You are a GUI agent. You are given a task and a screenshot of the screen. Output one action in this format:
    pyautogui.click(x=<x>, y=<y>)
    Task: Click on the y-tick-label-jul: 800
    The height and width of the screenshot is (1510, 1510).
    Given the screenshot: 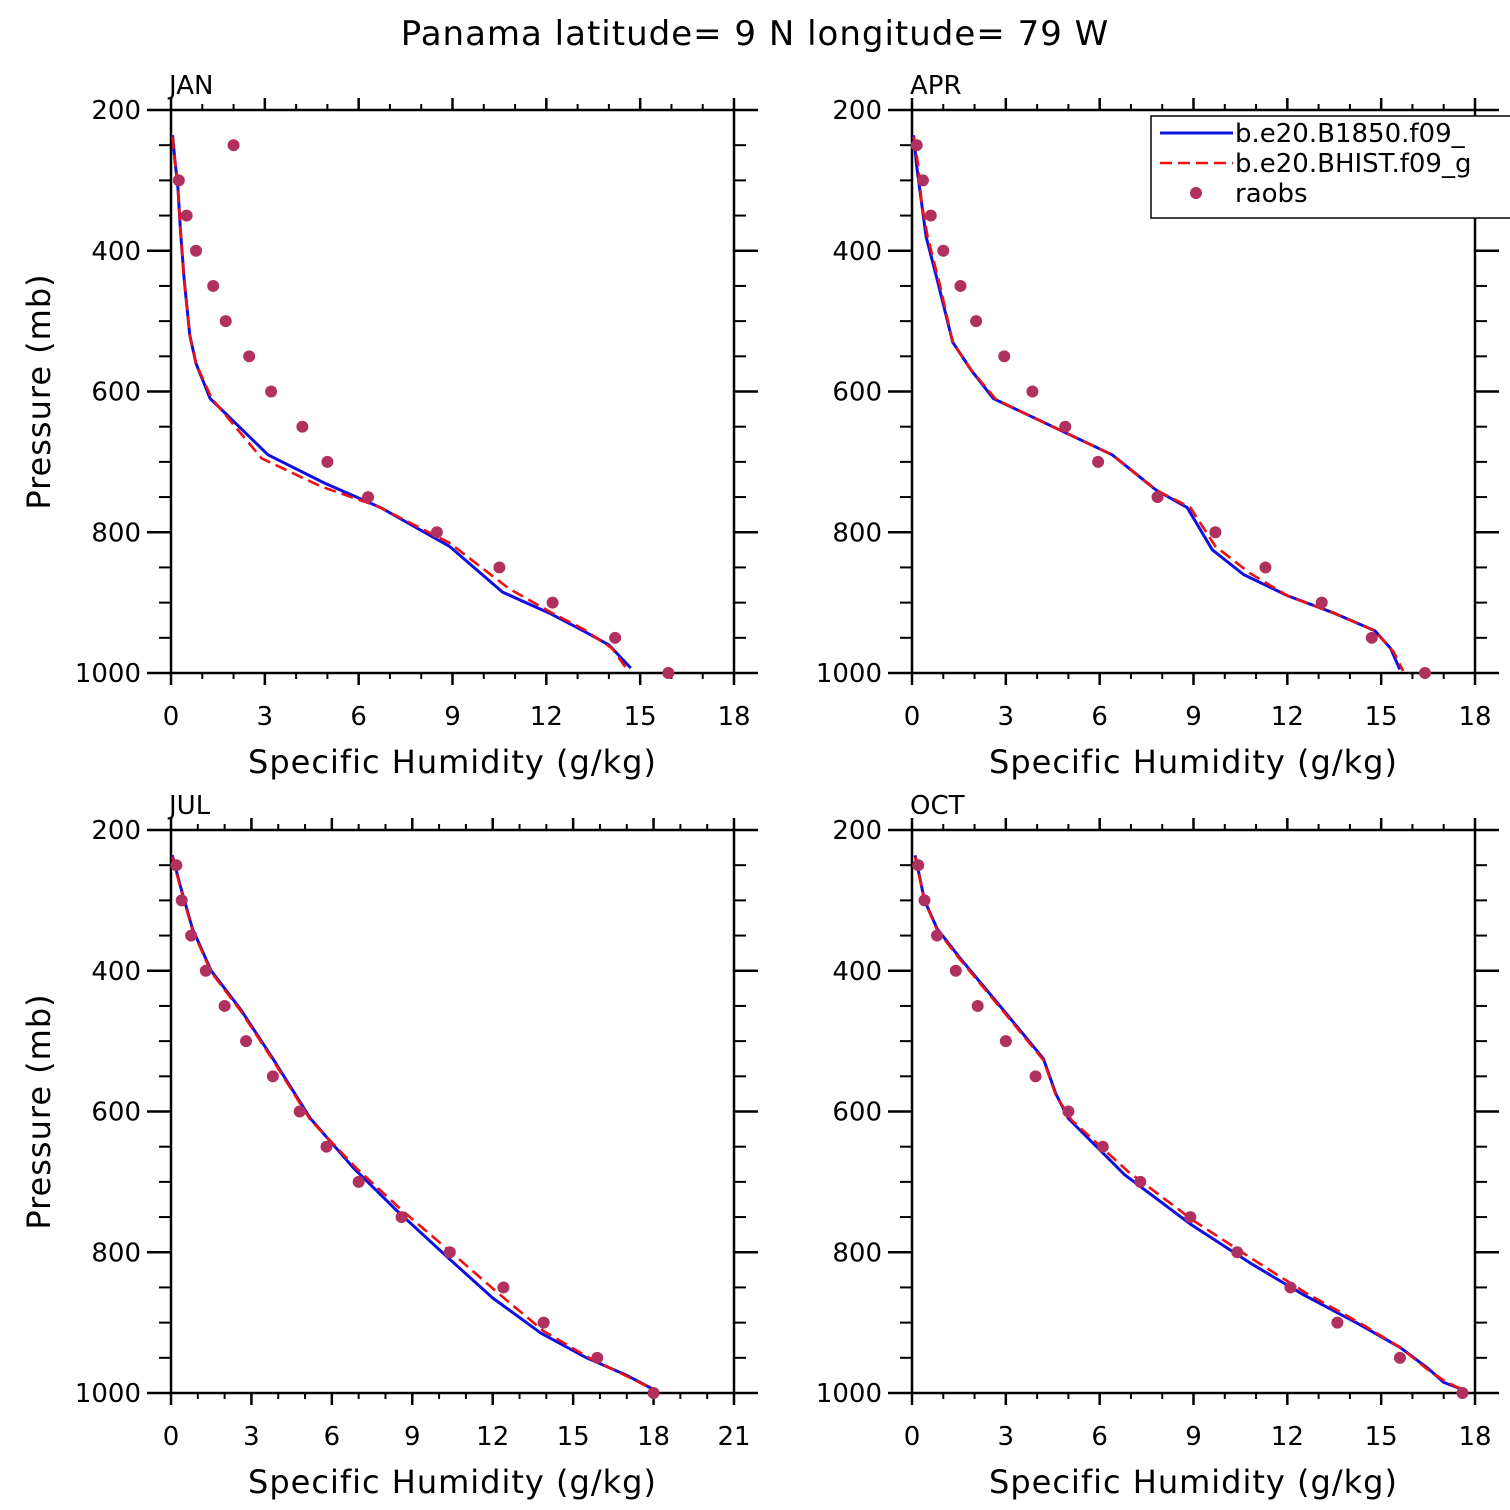 What is the action you would take?
    pyautogui.click(x=116, y=1253)
    